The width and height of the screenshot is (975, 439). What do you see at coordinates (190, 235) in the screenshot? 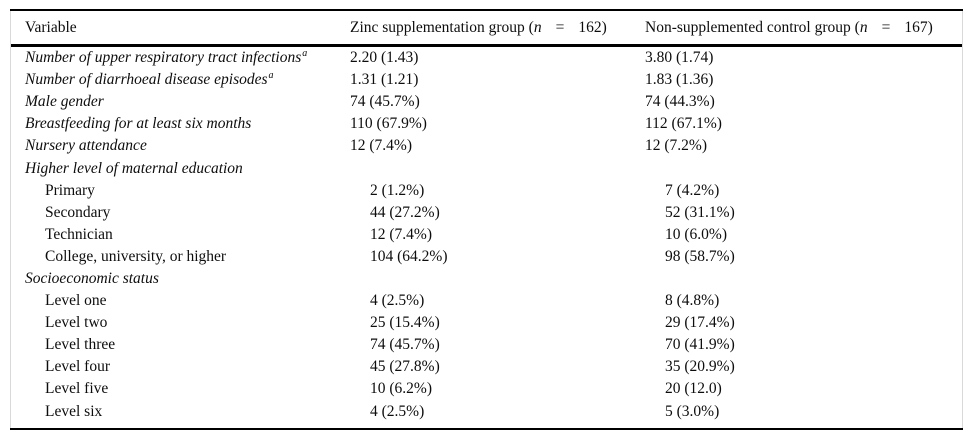
I see `variable-cell: Technician` at bounding box center [190, 235].